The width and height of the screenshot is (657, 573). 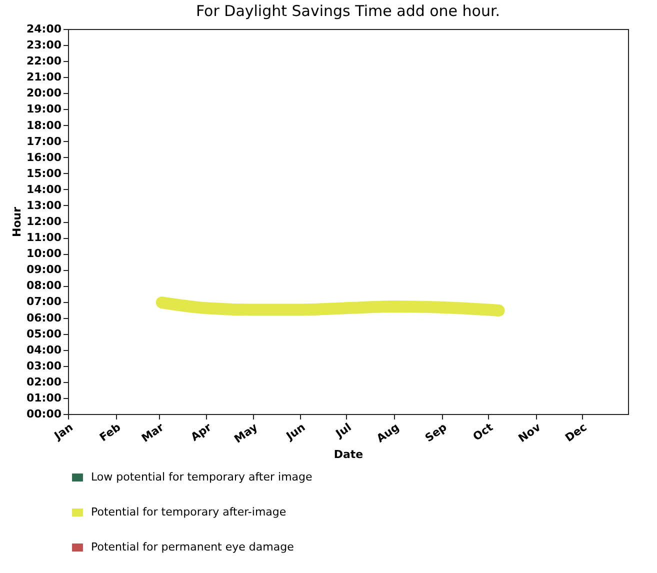 I want to click on x-tick-label: Apr, so click(x=201, y=432).